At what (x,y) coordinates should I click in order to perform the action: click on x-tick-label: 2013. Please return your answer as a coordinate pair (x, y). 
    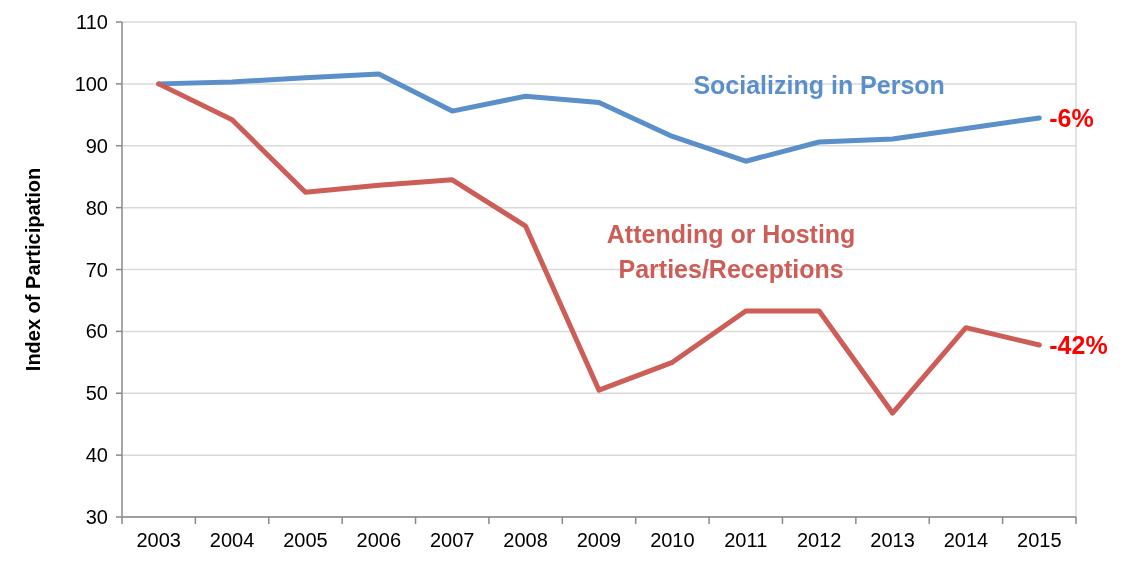
    Looking at the image, I should click on (892, 540).